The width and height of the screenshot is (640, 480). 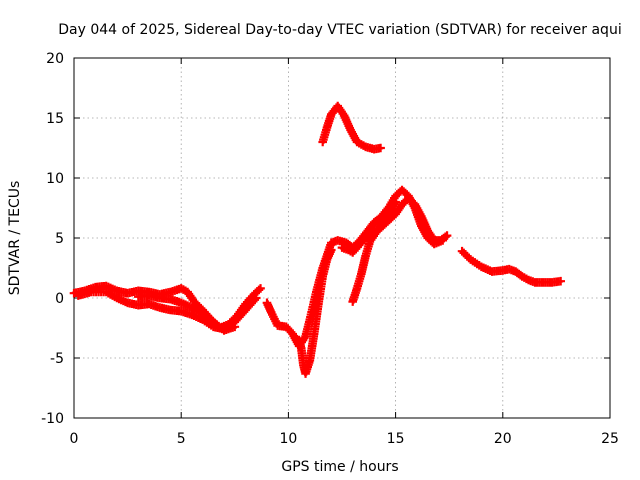 What do you see at coordinates (503, 439) in the screenshot?
I see `x-tick-label: 20` at bounding box center [503, 439].